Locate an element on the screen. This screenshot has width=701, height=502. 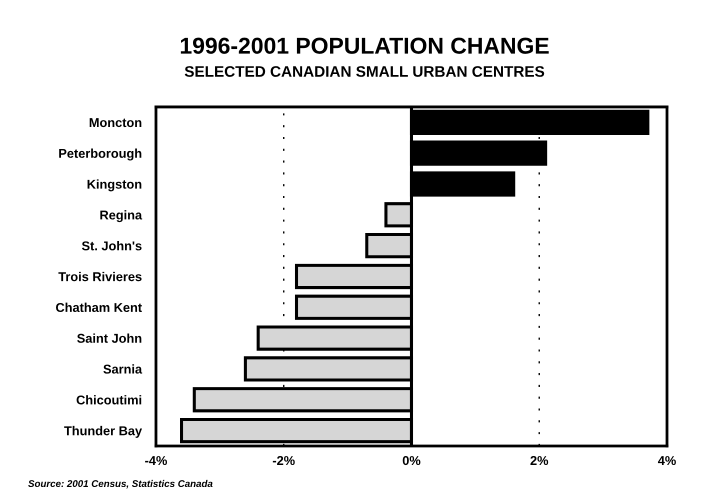
x-tick-label: 4% is located at coordinates (667, 461).